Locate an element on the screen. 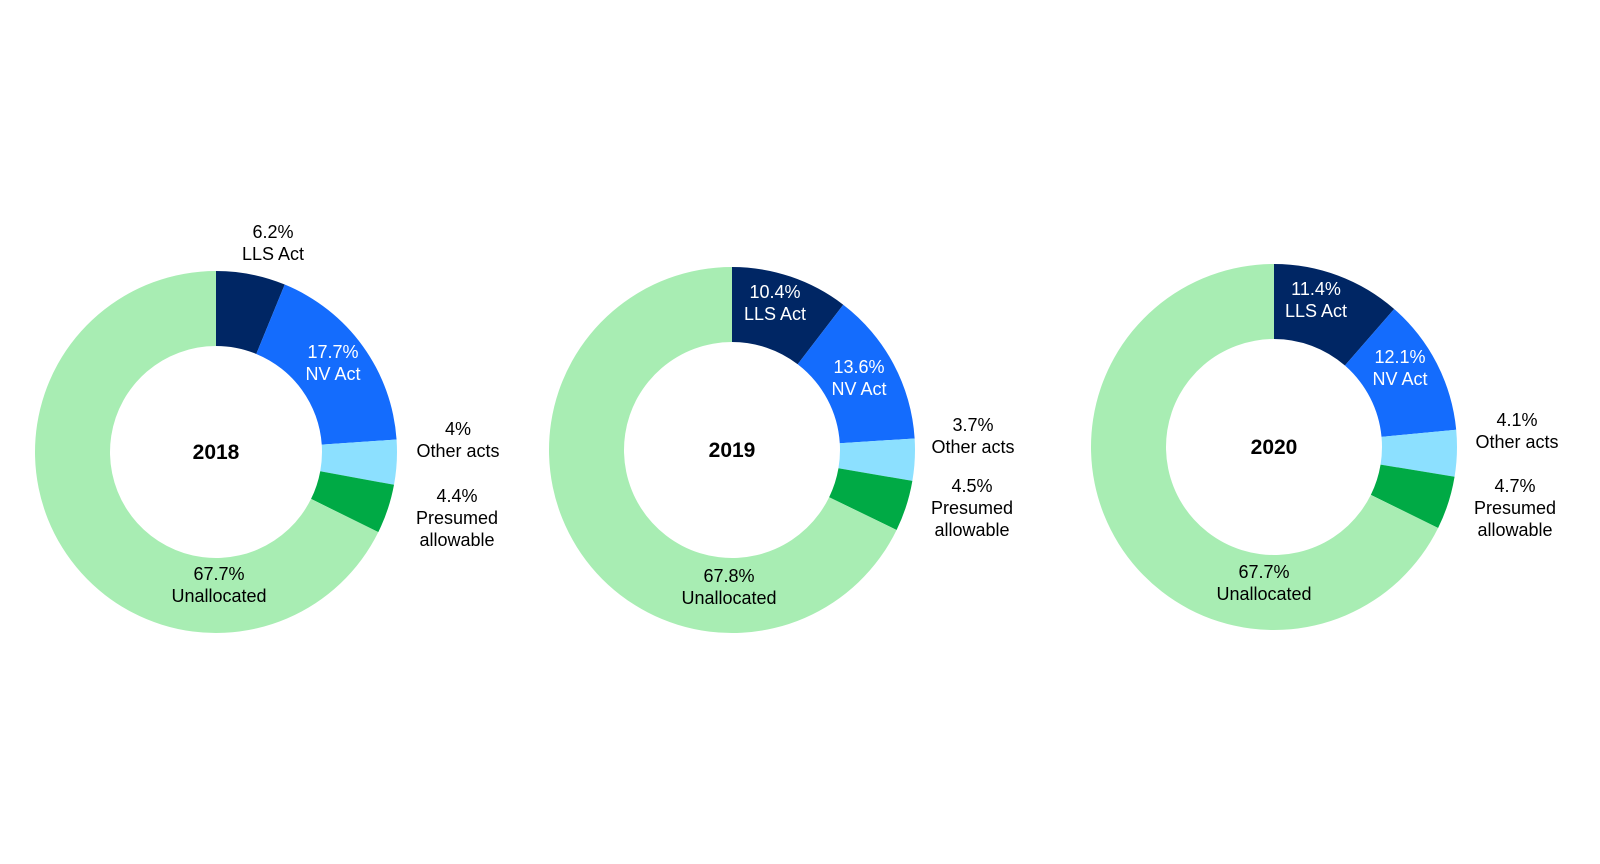  center-year-label: 2020 is located at coordinates (1274, 447).